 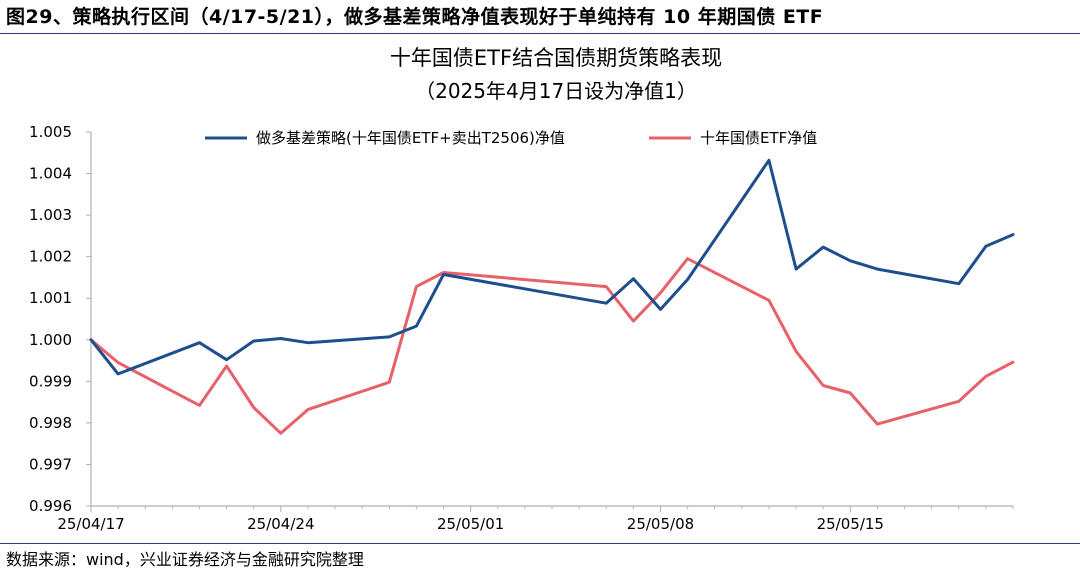 I want to click on legend: 做多基差策略(十年国债ETF+卖出T2506)净值 十年国债ETF净值, so click(x=511, y=138).